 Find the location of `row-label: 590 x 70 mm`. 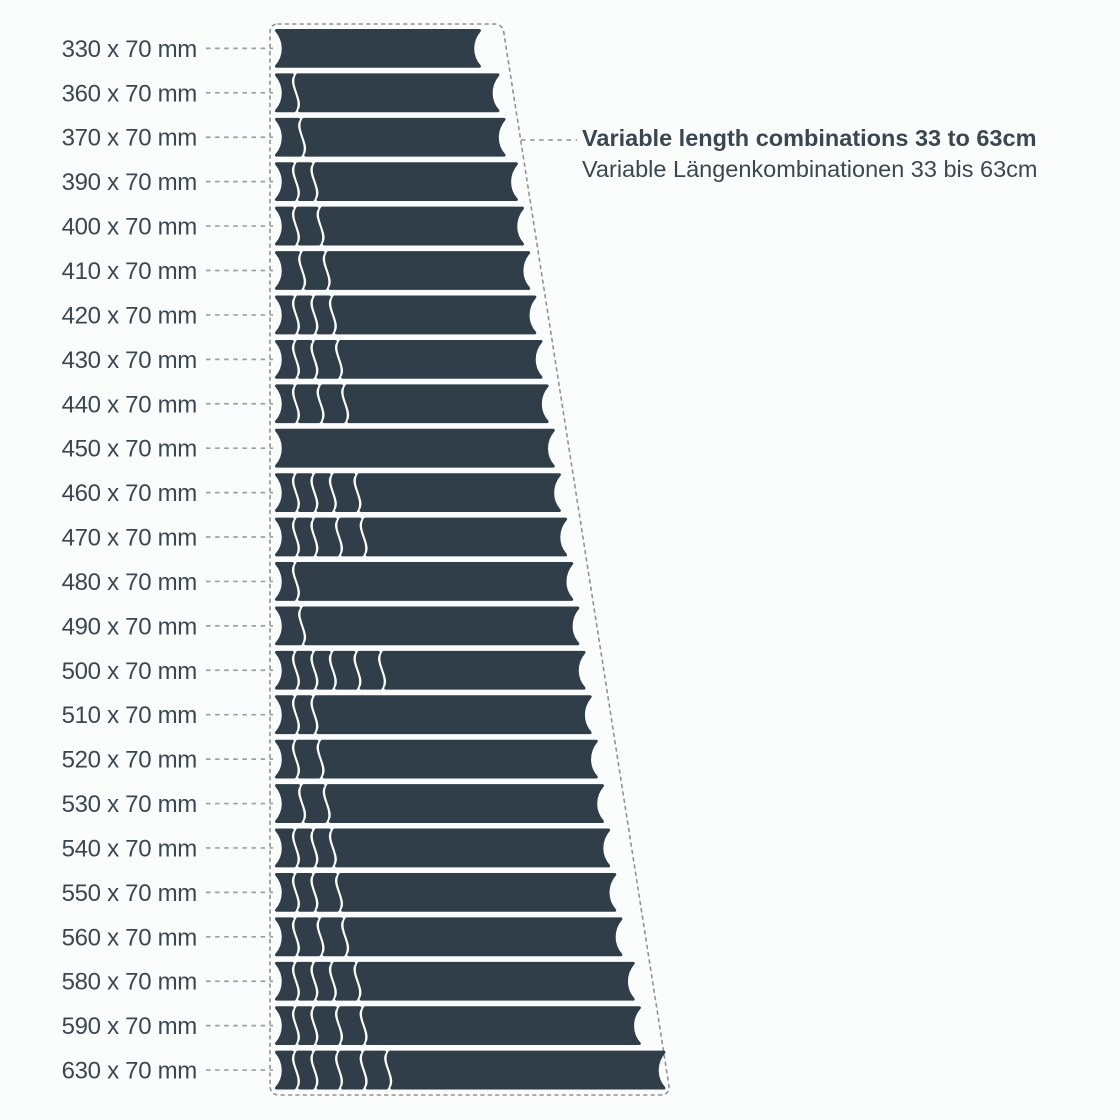

row-label: 590 x 70 mm is located at coordinates (129, 1026).